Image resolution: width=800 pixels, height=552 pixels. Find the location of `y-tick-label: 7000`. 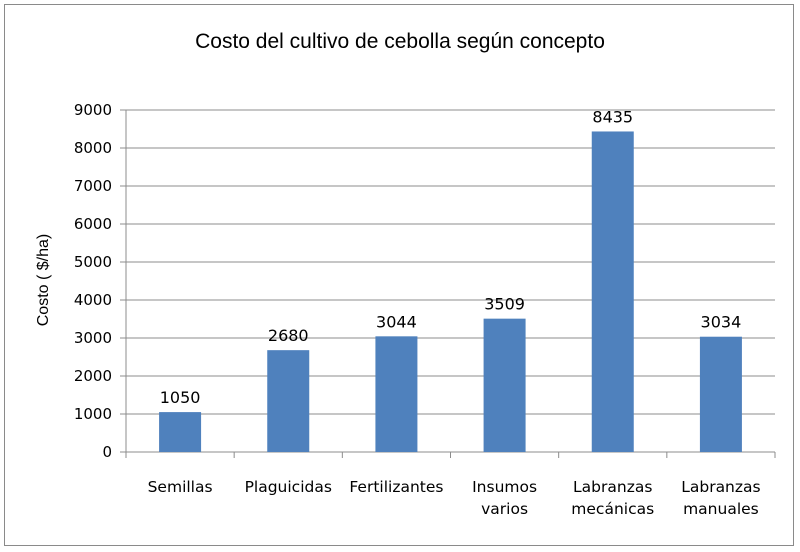

y-tick-label: 7000 is located at coordinates (93, 186).